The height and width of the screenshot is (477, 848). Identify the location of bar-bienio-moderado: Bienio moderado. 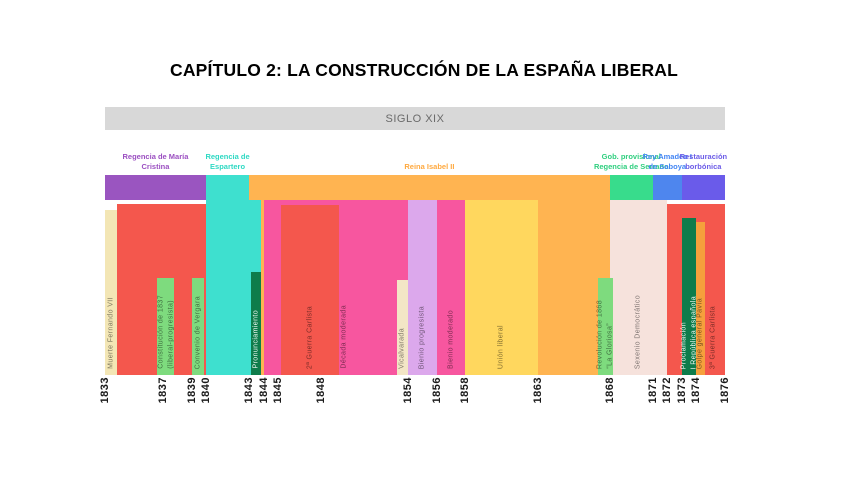
(451, 287).